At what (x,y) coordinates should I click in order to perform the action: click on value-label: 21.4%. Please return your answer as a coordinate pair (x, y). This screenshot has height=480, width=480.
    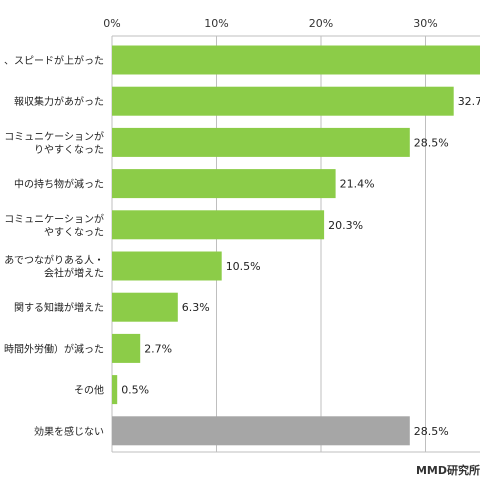
    Looking at the image, I should click on (357, 184).